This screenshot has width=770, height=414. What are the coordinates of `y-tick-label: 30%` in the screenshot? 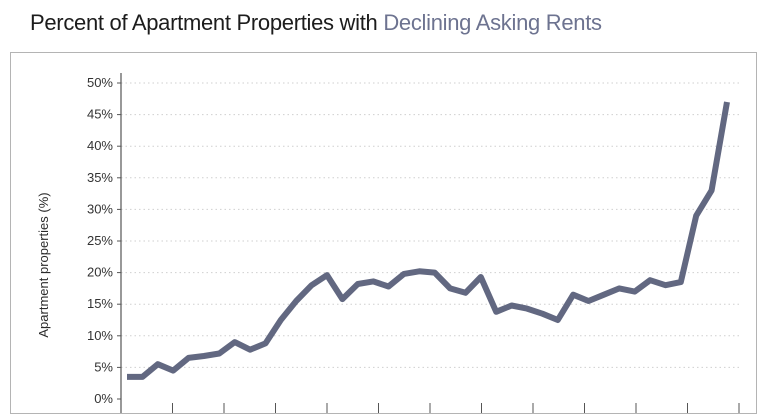 It's located at (100, 208).